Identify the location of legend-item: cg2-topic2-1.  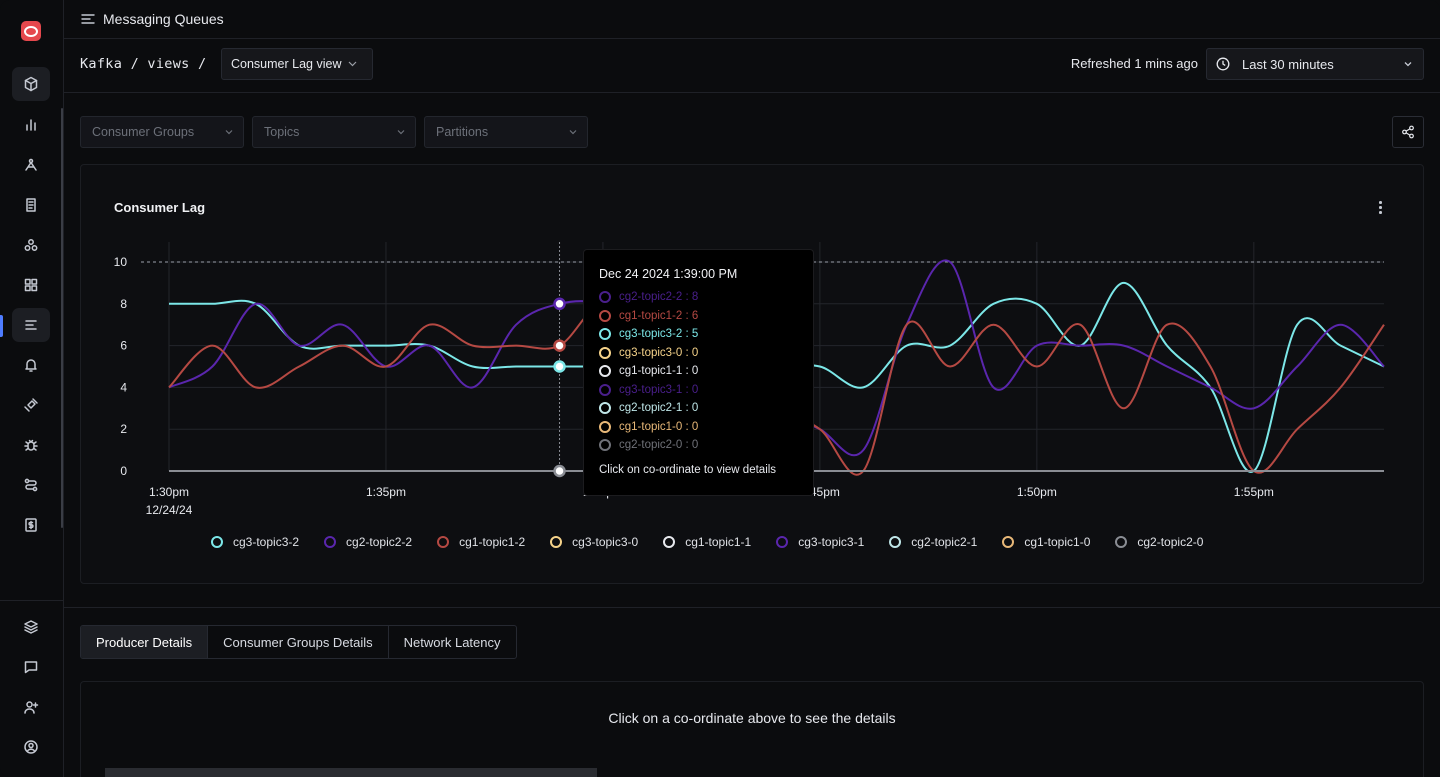
(933, 542).